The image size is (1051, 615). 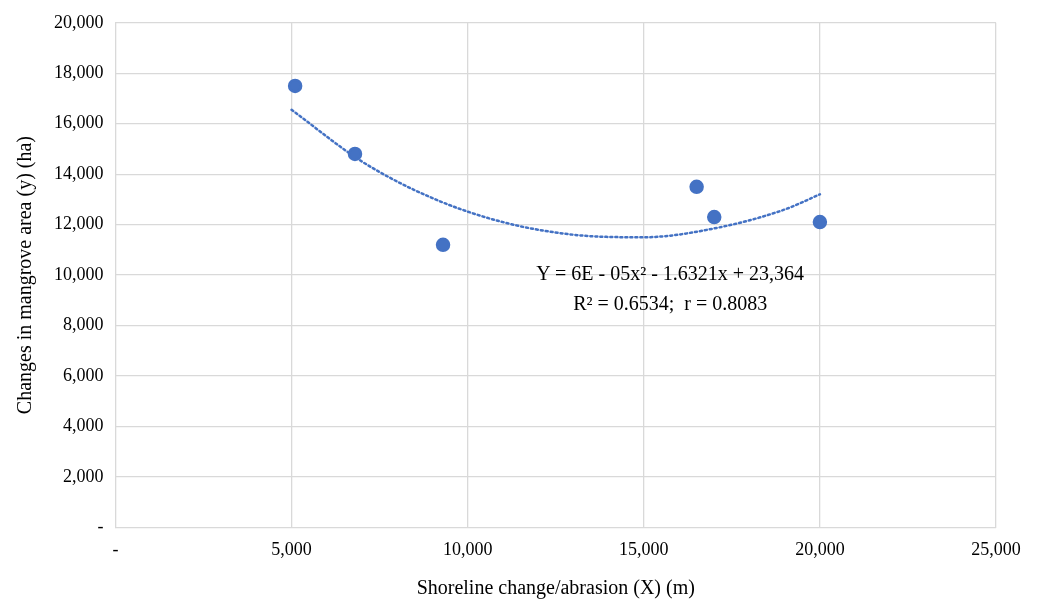 I want to click on x-tick-label: -, so click(x=115, y=548).